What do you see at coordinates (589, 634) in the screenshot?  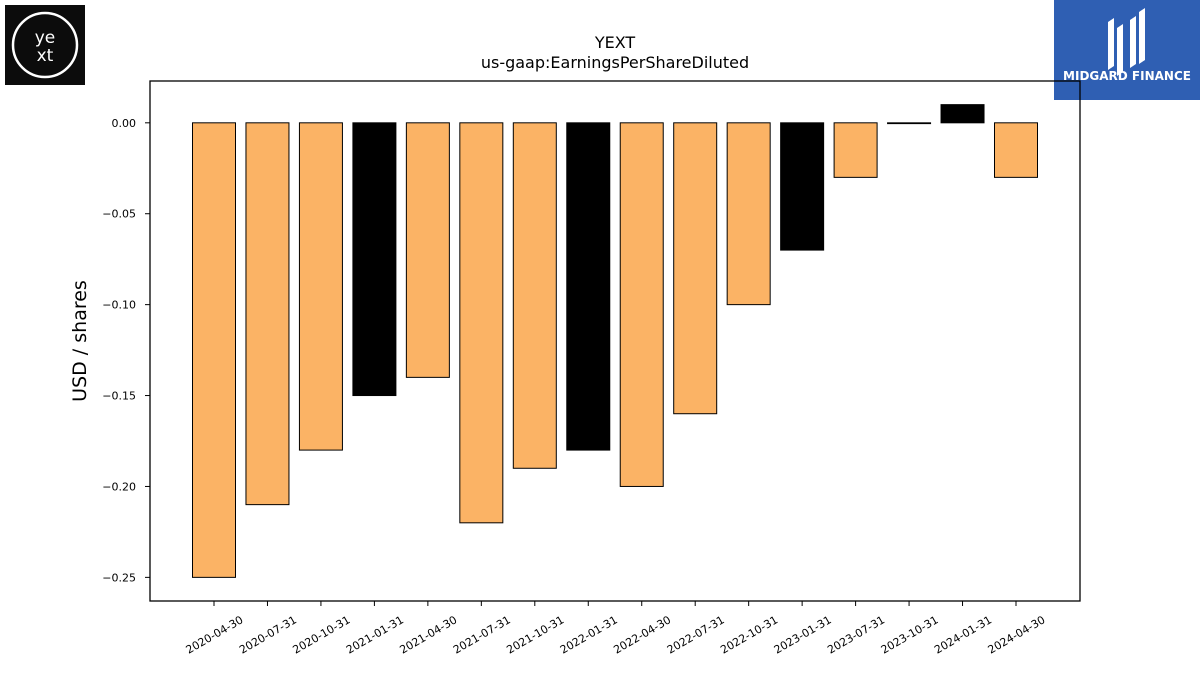 I see `x-tick-label: 2022-01-31` at bounding box center [589, 634].